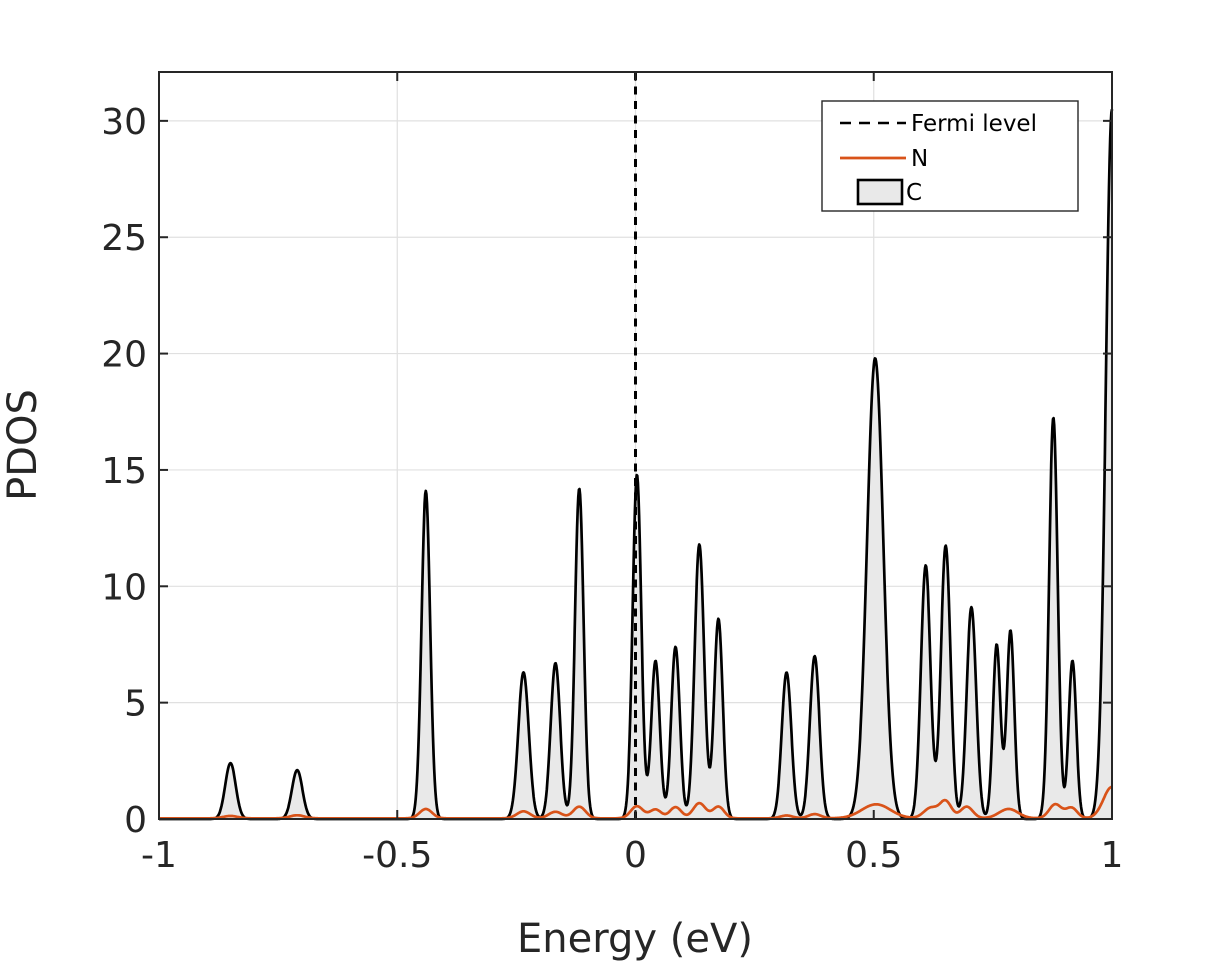 The width and height of the screenshot is (1230, 973). What do you see at coordinates (124, 238) in the screenshot?
I see `y-tick-label: 25` at bounding box center [124, 238].